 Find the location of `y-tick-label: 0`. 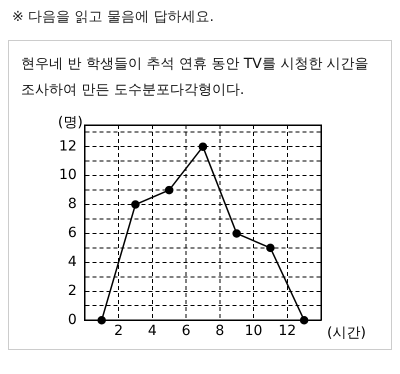

y-tick-label: 0 is located at coordinates (72, 320).